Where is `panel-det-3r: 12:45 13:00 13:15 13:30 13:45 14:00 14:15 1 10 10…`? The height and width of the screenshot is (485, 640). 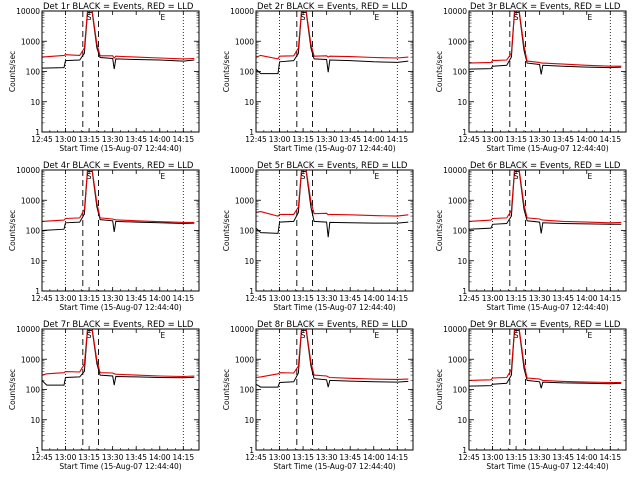
panel-det-3r: 12:45 13:00 13:15 13:30 13:45 14:00 14:15 1 10 10… is located at coordinates (531, 77).